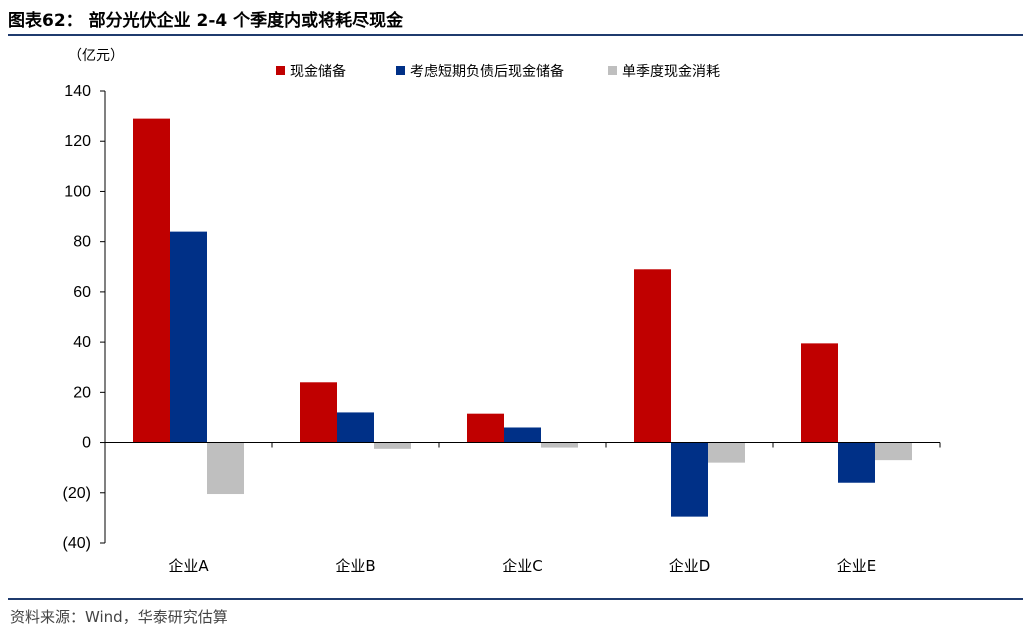  I want to click on y-tick-label: (20), so click(77, 493).